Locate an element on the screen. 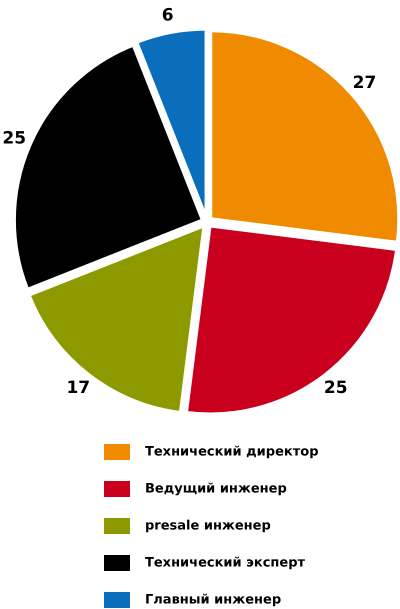  data-label: 17 is located at coordinates (78, 388).